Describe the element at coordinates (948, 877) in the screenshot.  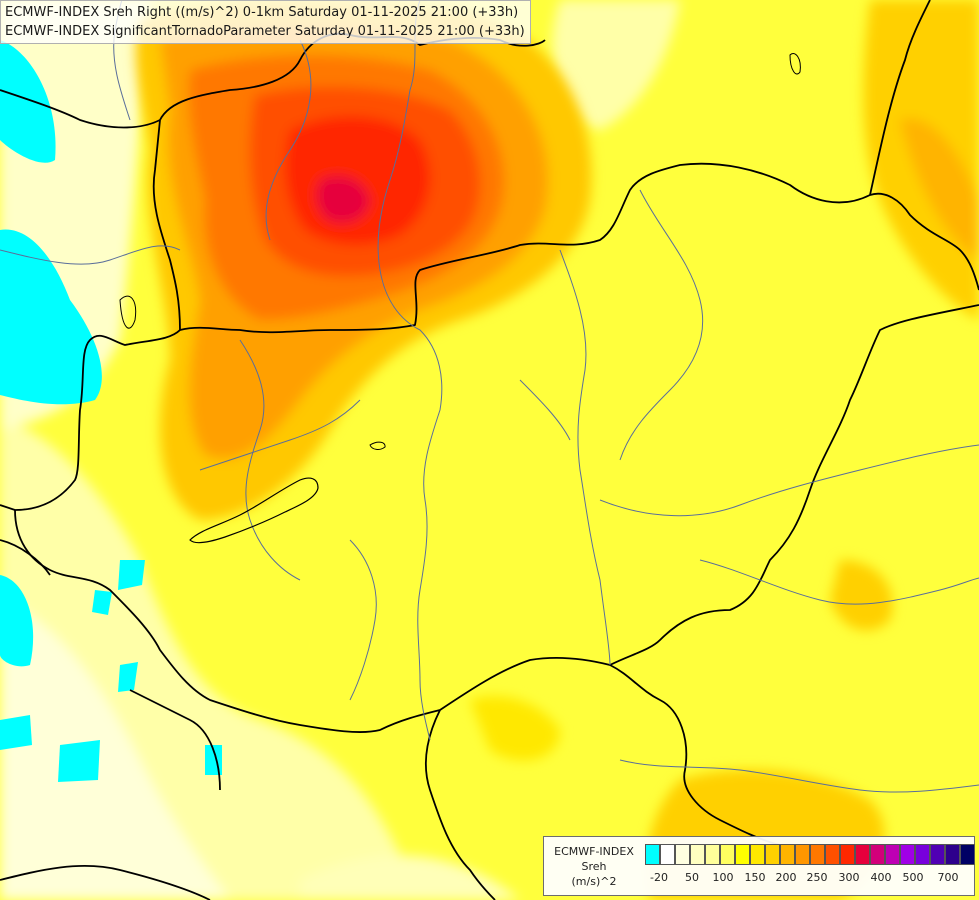
I see `legend-tick: 700` at that location.